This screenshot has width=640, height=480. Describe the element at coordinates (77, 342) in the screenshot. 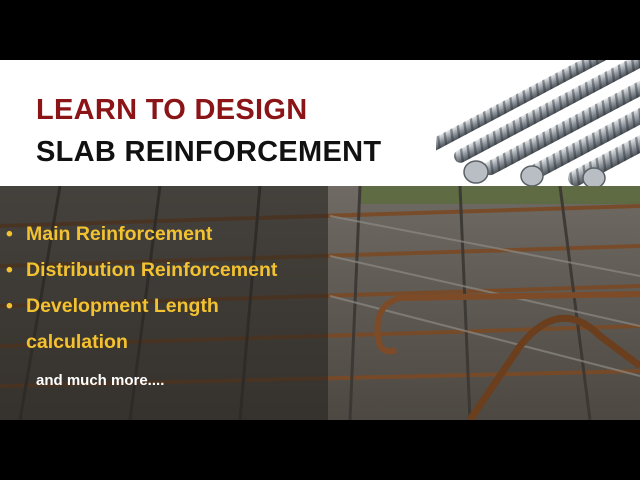

I see `topic-item-label-continuation: calculation` at that location.